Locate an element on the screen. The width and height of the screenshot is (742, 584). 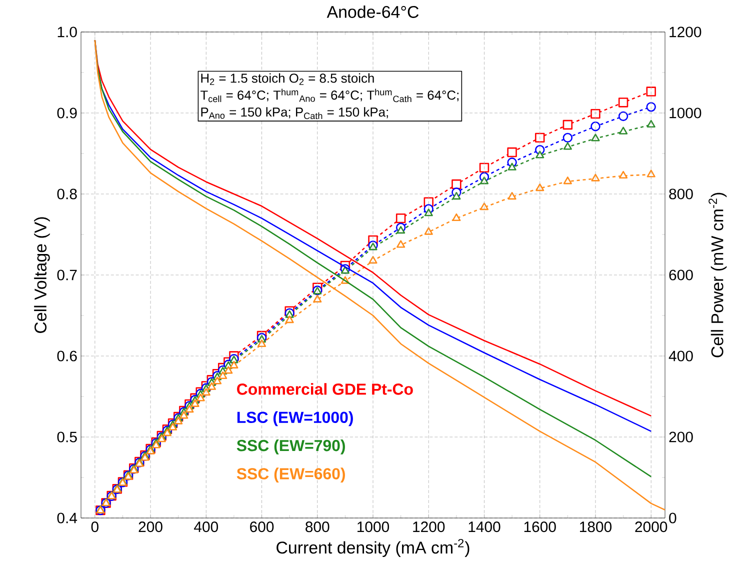
text: SSC (EW=660) is located at coordinates (290, 475).